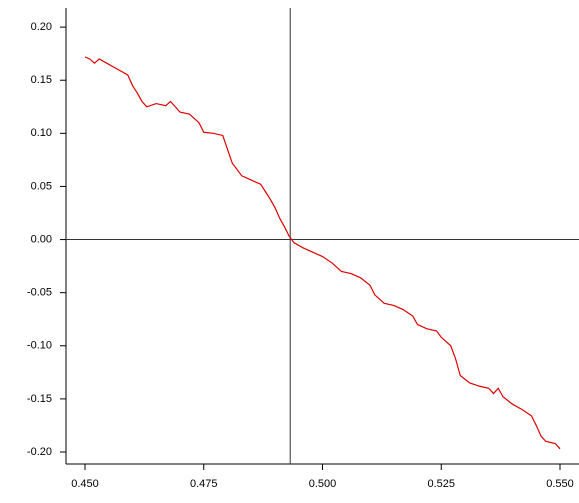 The width and height of the screenshot is (579, 503). What do you see at coordinates (85, 484) in the screenshot?
I see `x-tick-label: 0.450` at bounding box center [85, 484].